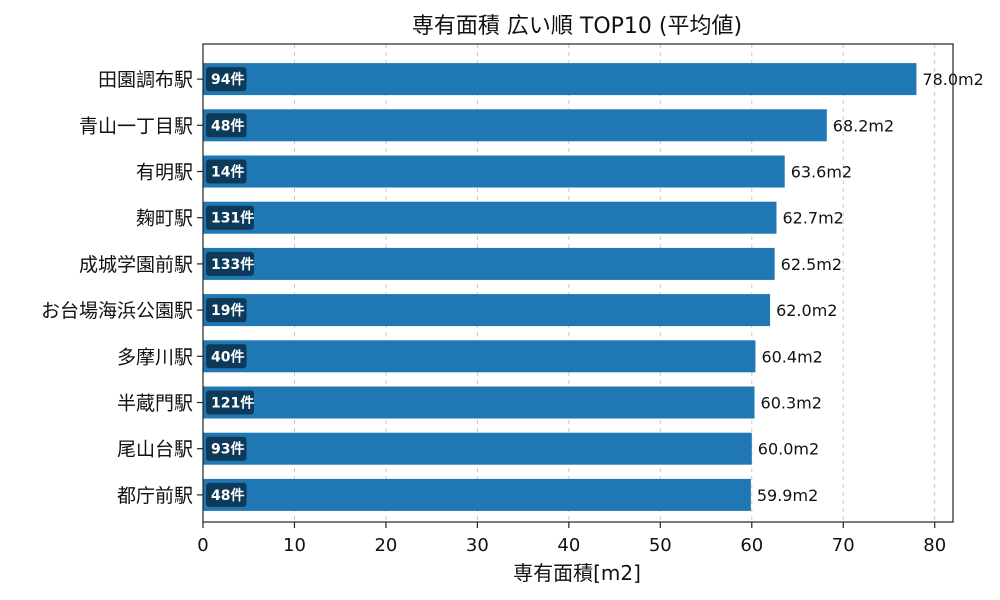 This screenshot has height=600, width=1000. What do you see at coordinates (155, 450) in the screenshot?
I see `y-tick-label: 尾山台駅` at bounding box center [155, 450].